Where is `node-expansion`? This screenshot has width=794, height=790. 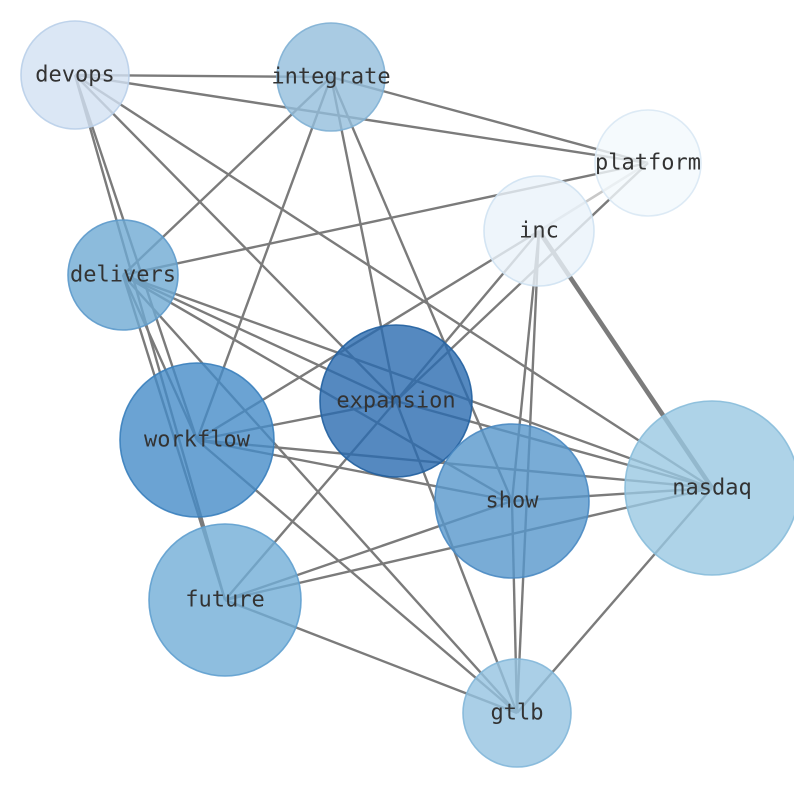
node-expansion is located at coordinates (396, 401).